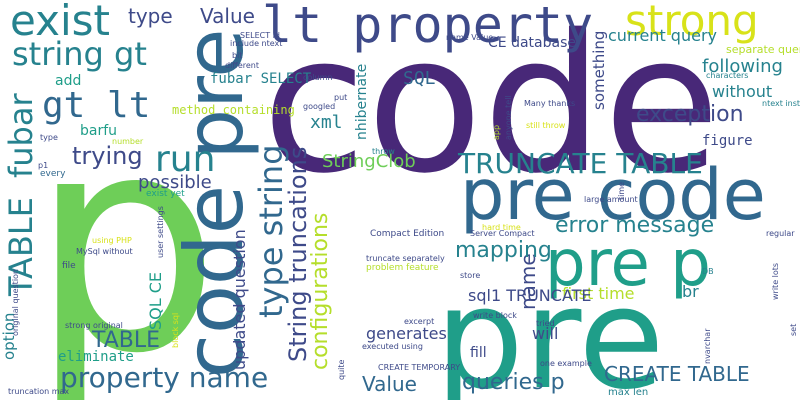  I want to click on word-sql: SQL, so click(419, 78).